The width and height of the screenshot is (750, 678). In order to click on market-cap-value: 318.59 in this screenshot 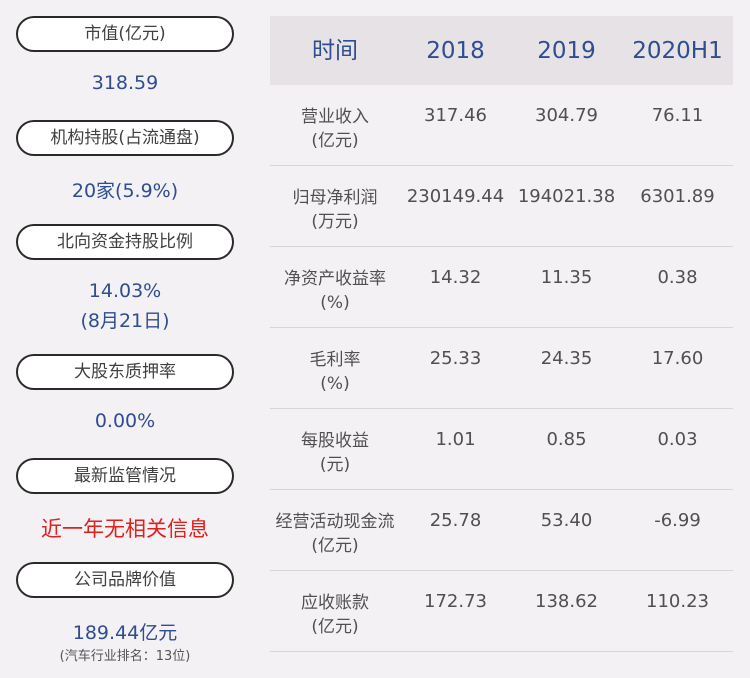, I will do `click(125, 83)`.